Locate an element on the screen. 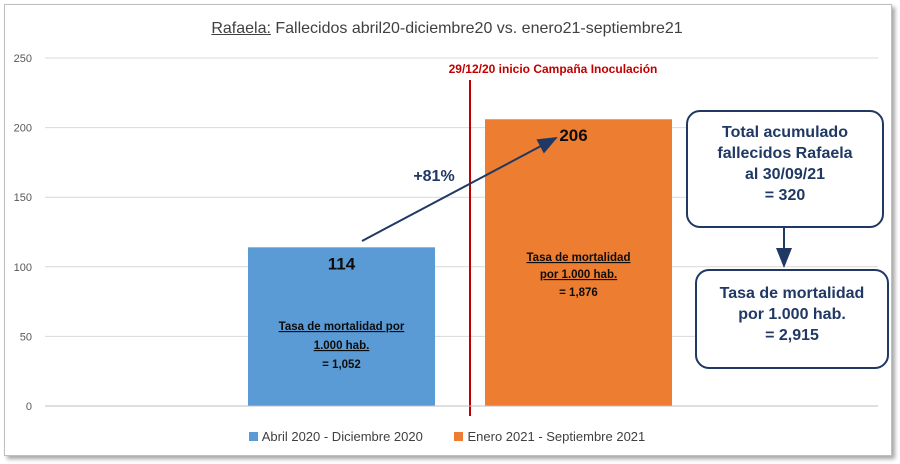 The height and width of the screenshot is (464, 900). campaign-label: 29/12/20 inicio Campaña Inoculación is located at coordinates (553, 69).